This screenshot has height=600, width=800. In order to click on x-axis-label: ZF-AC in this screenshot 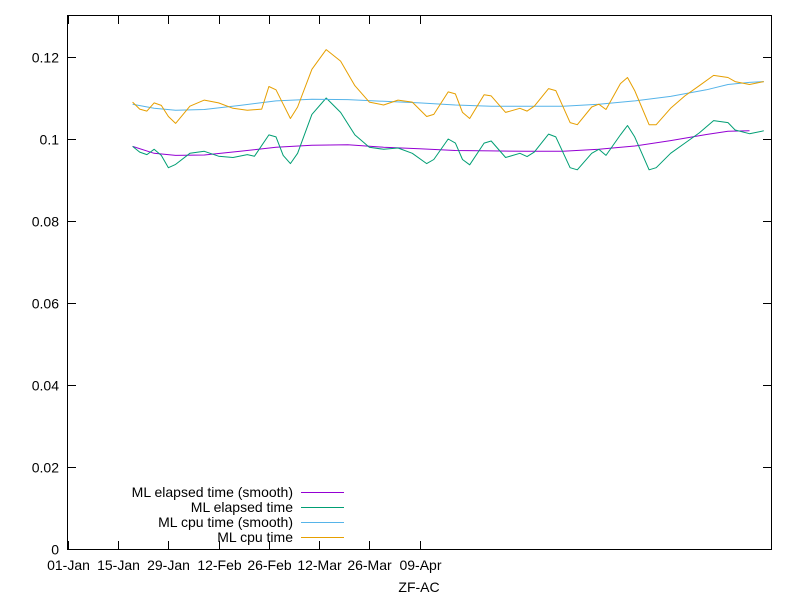, I will do `click(418, 587)`.